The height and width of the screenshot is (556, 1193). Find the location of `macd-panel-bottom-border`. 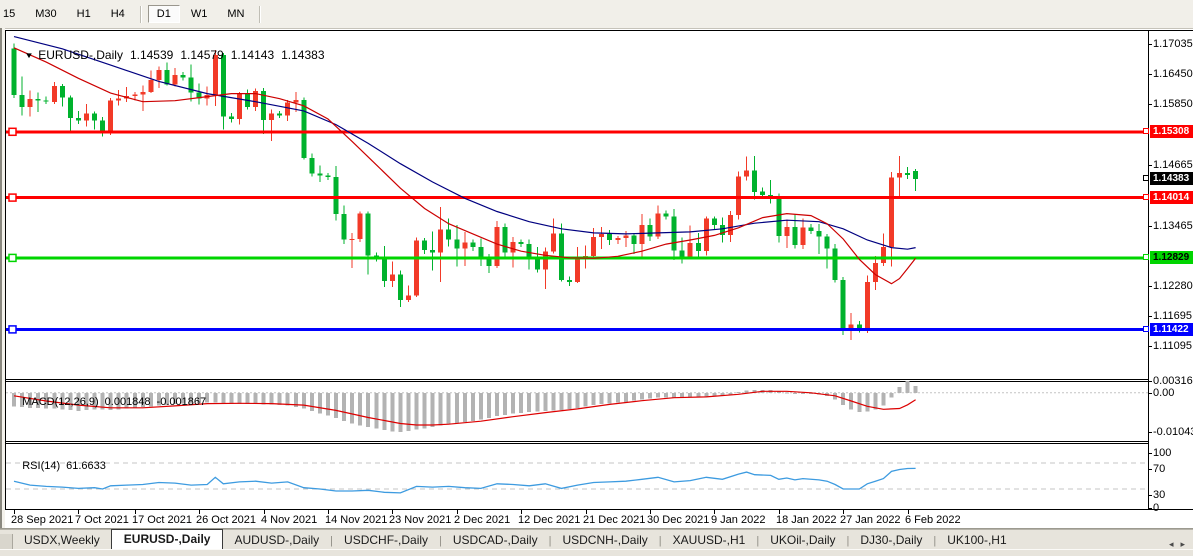

macd-panel-bottom-border is located at coordinates (576, 441).